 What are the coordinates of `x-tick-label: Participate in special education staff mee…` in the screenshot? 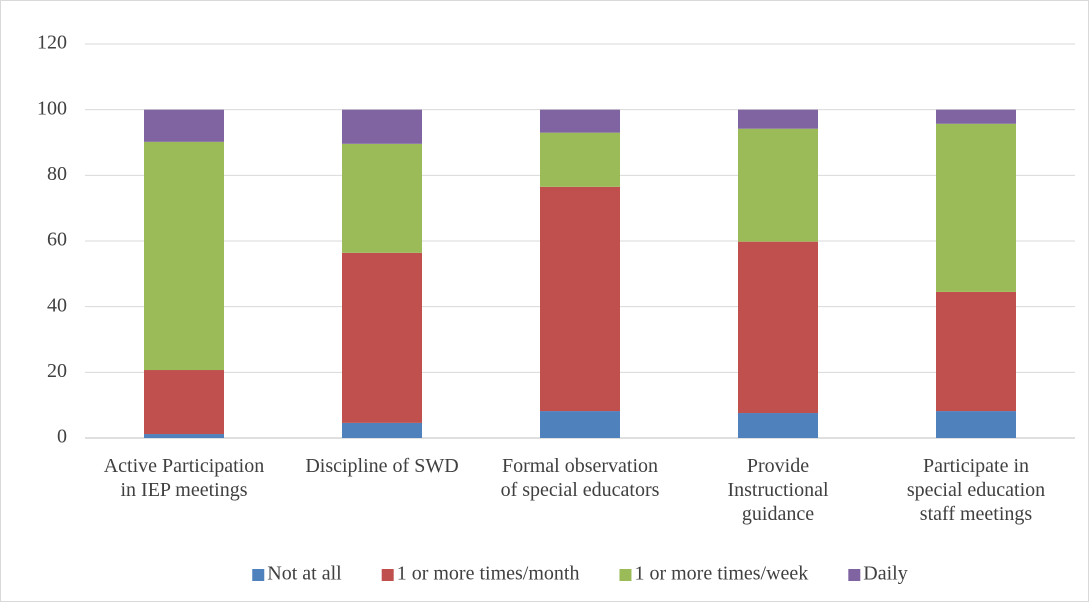 It's located at (976, 490).